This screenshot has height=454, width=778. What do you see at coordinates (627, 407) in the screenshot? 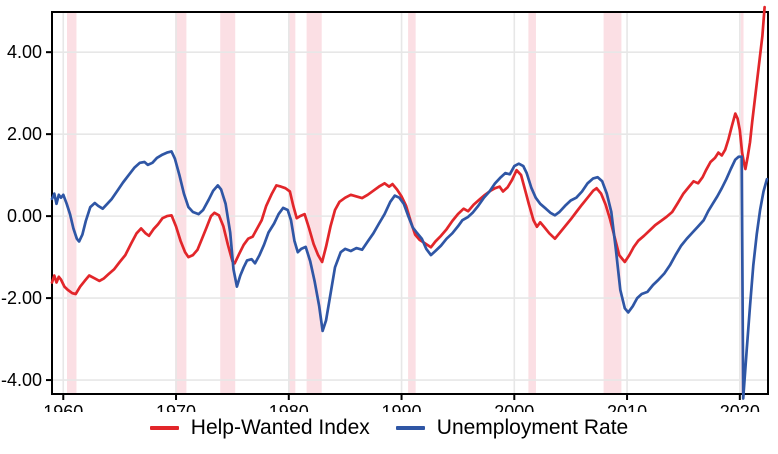
I see `x-tick-label: 2010` at bounding box center [627, 407].